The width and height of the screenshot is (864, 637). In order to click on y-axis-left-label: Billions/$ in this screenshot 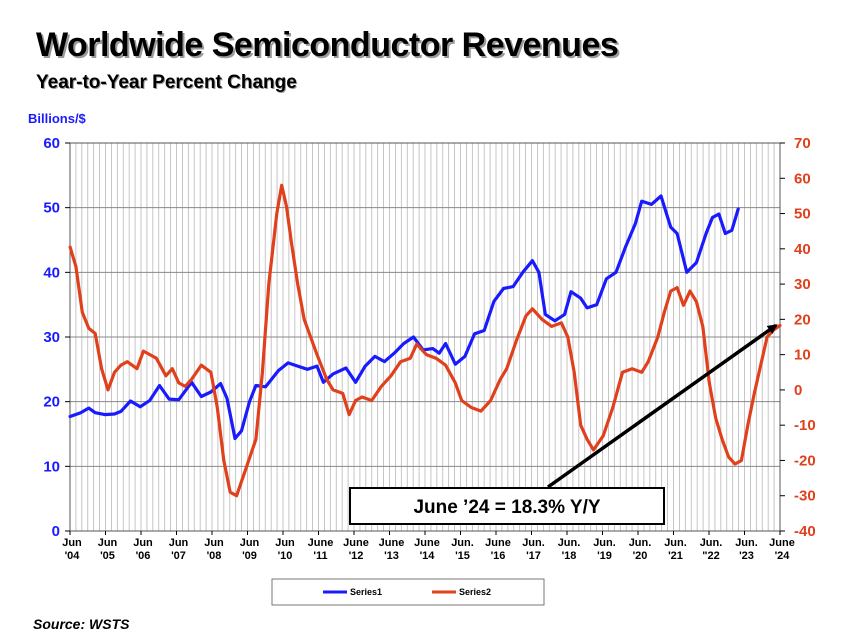, I will do `click(57, 118)`.